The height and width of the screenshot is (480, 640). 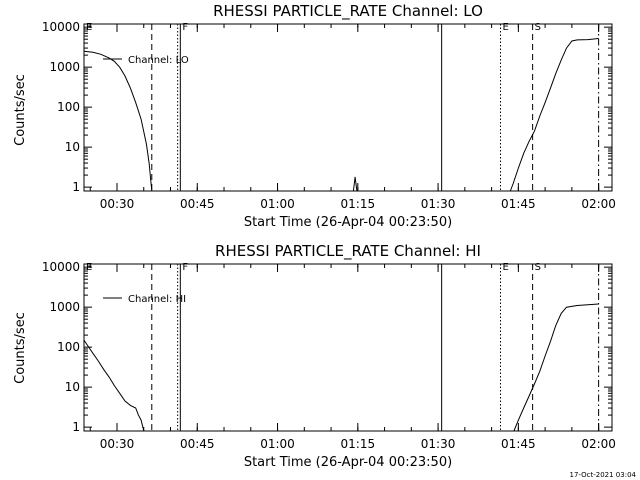 I want to click on panel-lo-xlabel: Start Time (26-Apr-04 00:23:50), so click(x=348, y=222).